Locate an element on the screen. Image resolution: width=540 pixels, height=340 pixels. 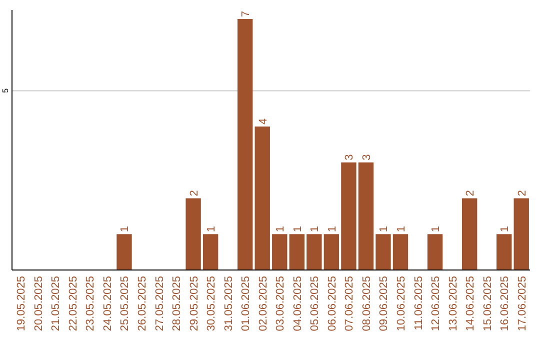
x-tick-label: 17.06.2025 is located at coordinates (522, 304).